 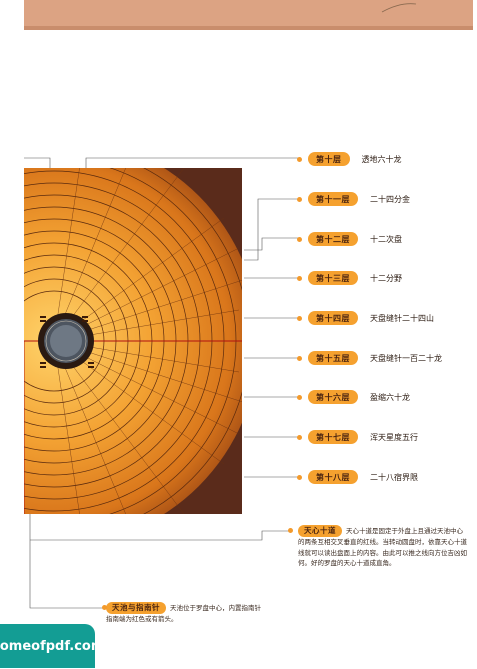 What do you see at coordinates (333, 239) in the screenshot?
I see `layer-label: 第十二层` at bounding box center [333, 239].